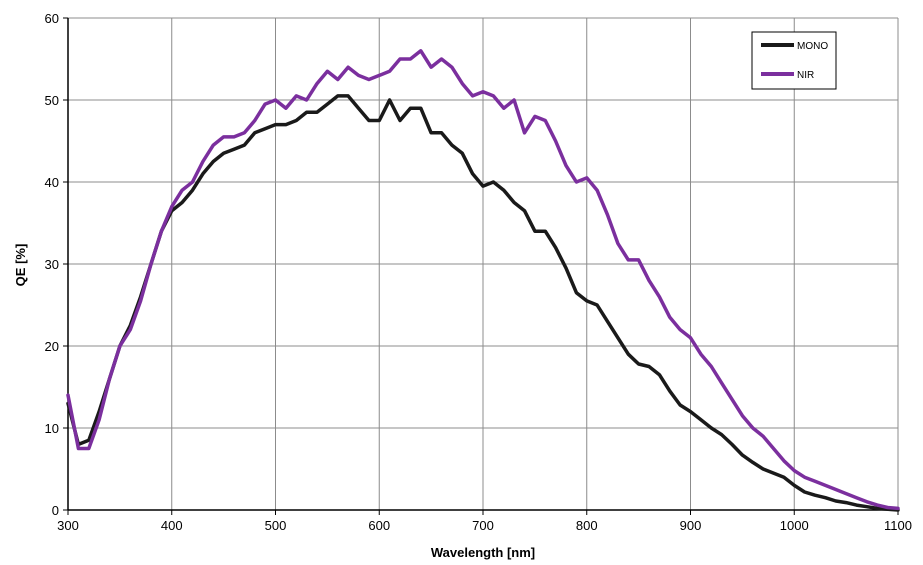 The image size is (923, 565). What do you see at coordinates (276, 525) in the screenshot?
I see `x-tick-label: 500` at bounding box center [276, 525].